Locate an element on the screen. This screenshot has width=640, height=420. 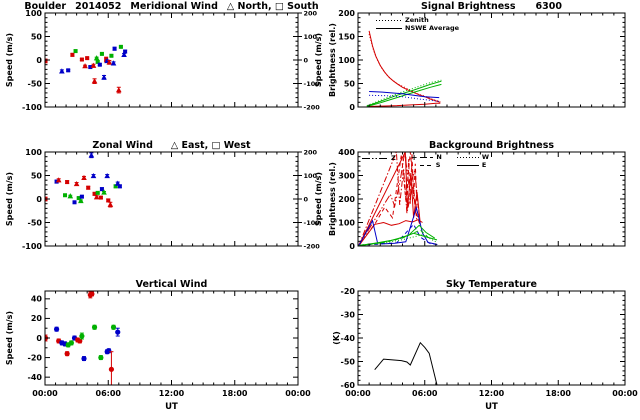
svg-text: 40 is located at coordinates (37, 299).